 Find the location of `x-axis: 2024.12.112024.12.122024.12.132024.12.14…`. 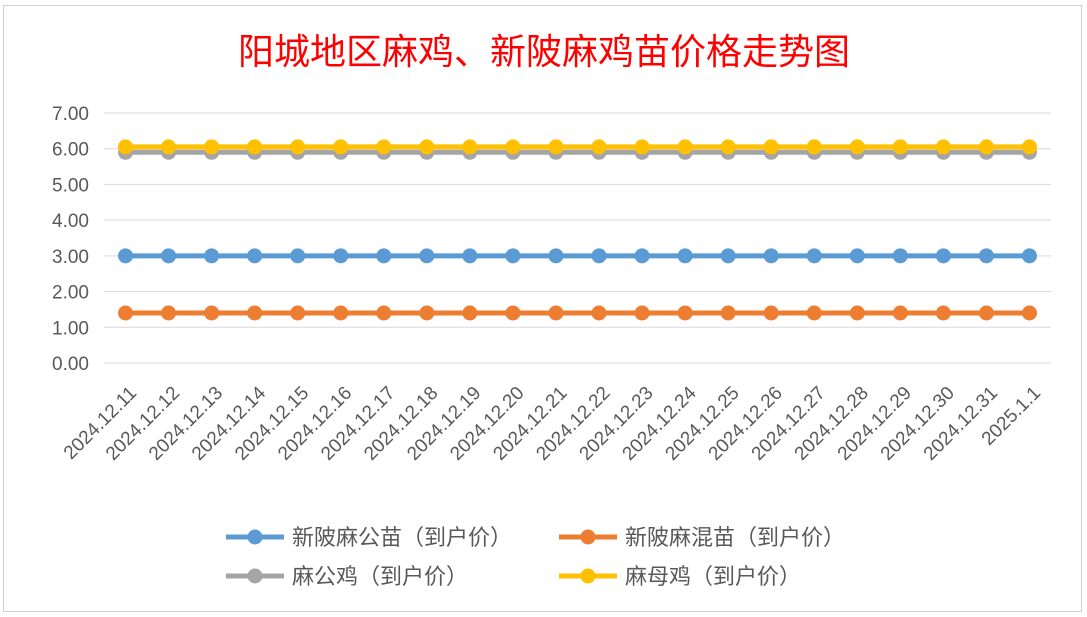

x-axis: 2024.12.112024.12.122024.12.132024.12.14… is located at coordinates (552, 423).